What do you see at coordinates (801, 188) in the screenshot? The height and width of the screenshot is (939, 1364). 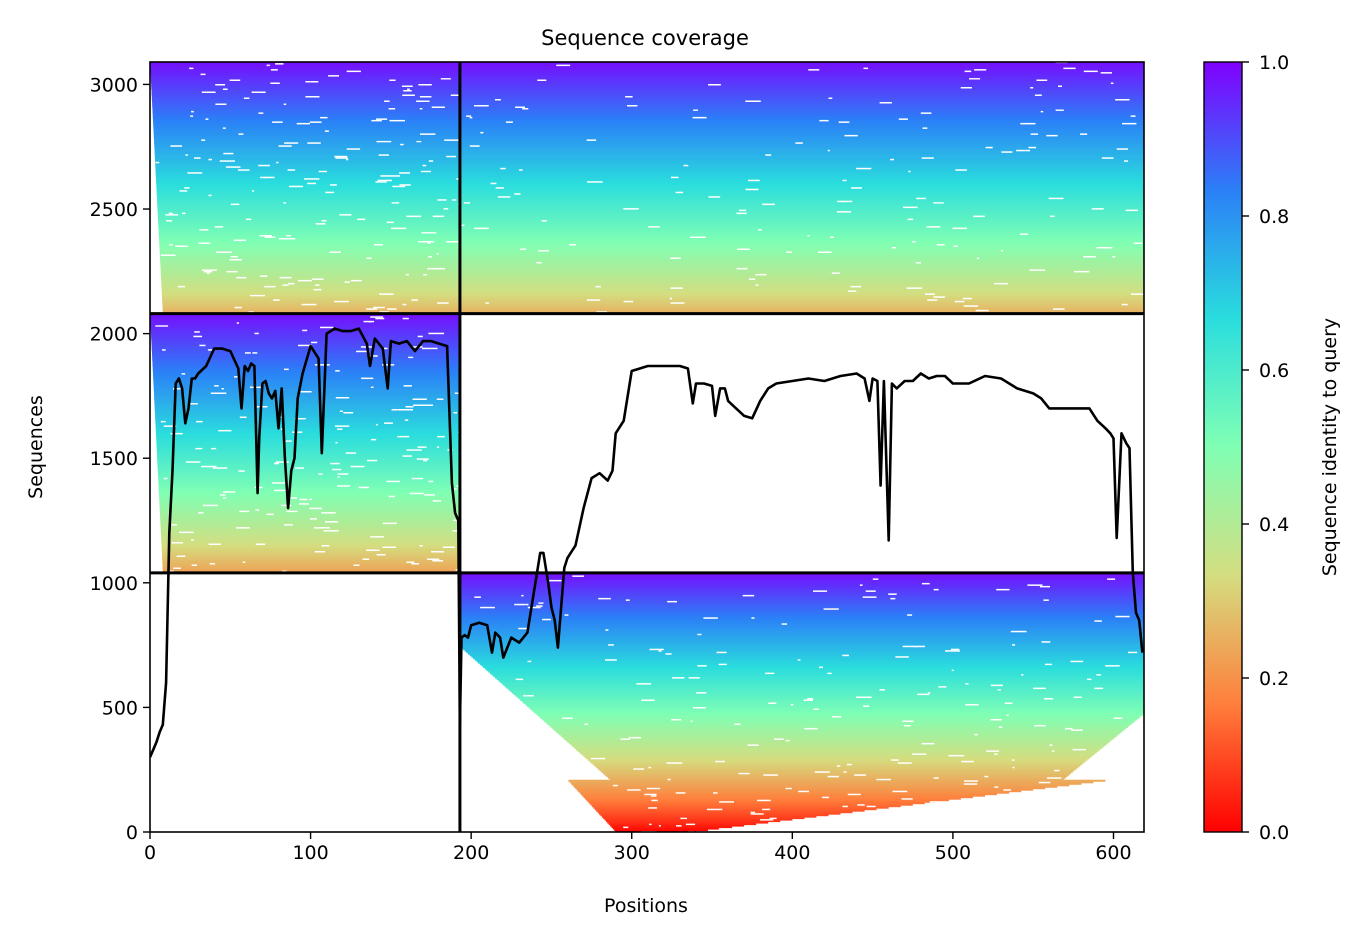 I see `heatmap-block` at bounding box center [801, 188].